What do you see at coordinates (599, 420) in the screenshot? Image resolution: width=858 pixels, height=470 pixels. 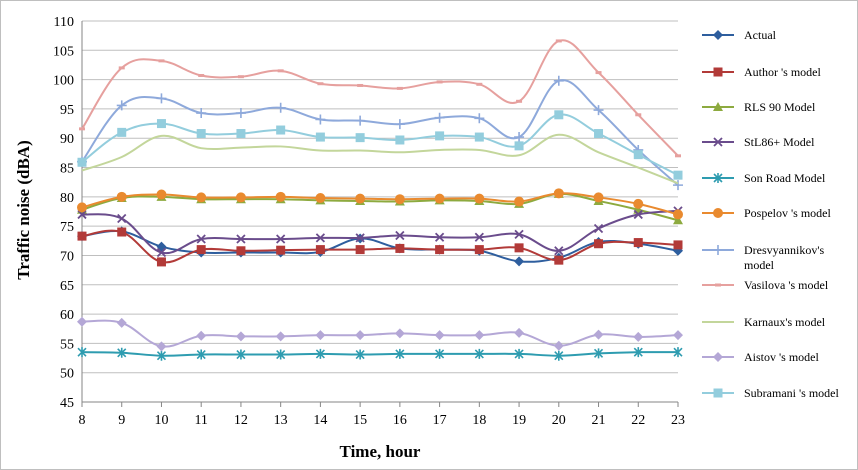 I see `x-tick-label: 21` at bounding box center [599, 420].